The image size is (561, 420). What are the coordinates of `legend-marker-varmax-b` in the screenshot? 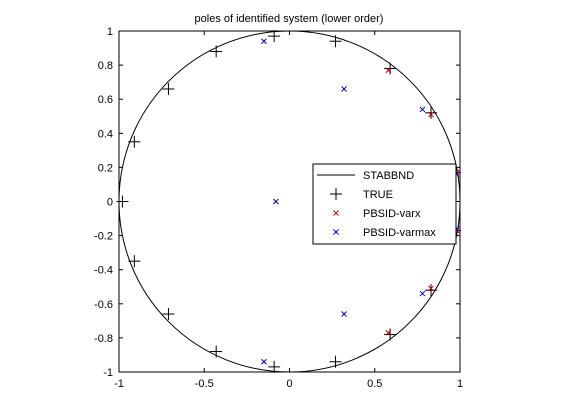 It's located at (336, 232).